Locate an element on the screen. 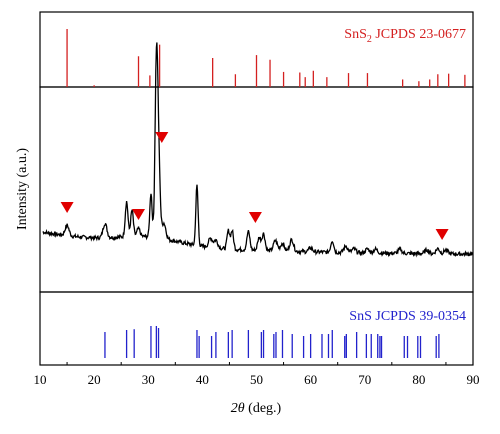 The image size is (500, 434). bottom-reference-bars is located at coordinates (272, 342).